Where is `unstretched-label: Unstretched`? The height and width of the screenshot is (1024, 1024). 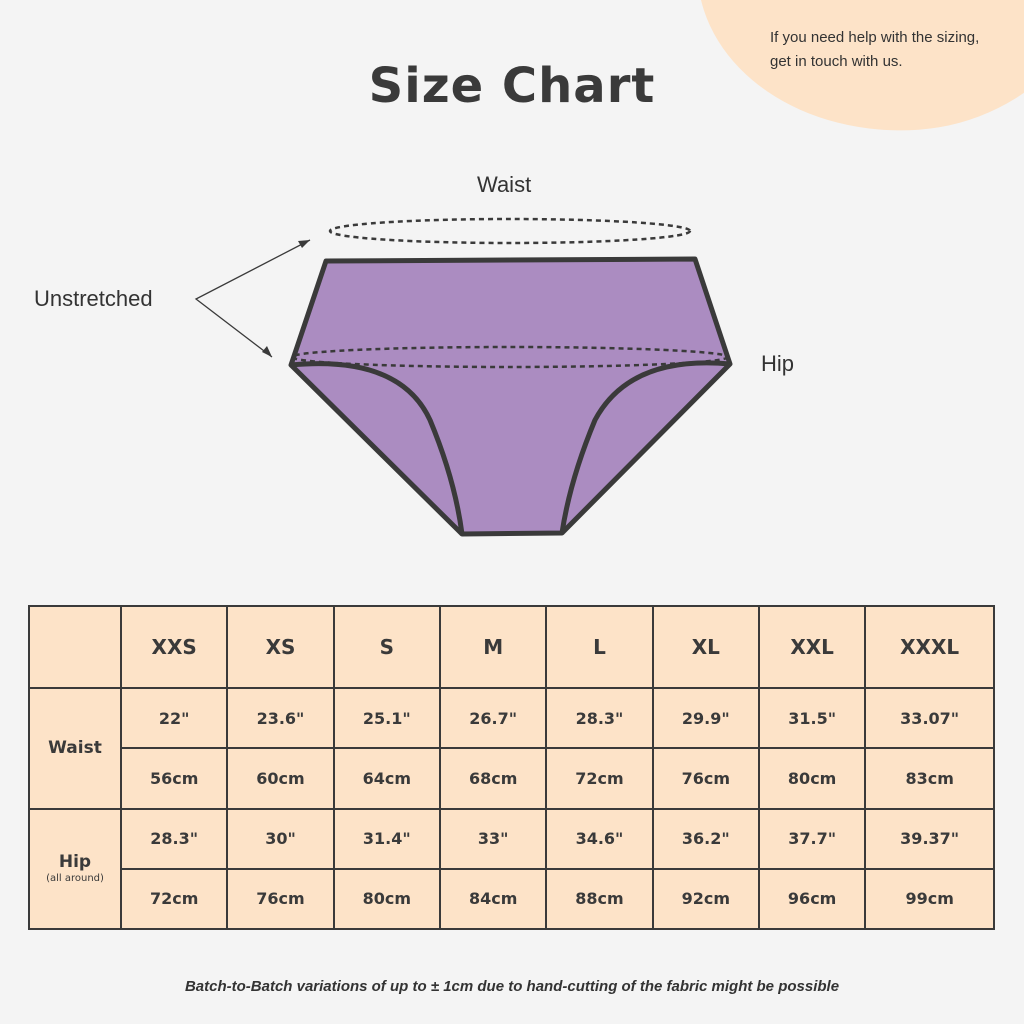
unstretched-label: Unstretched is located at coordinates (93, 298).